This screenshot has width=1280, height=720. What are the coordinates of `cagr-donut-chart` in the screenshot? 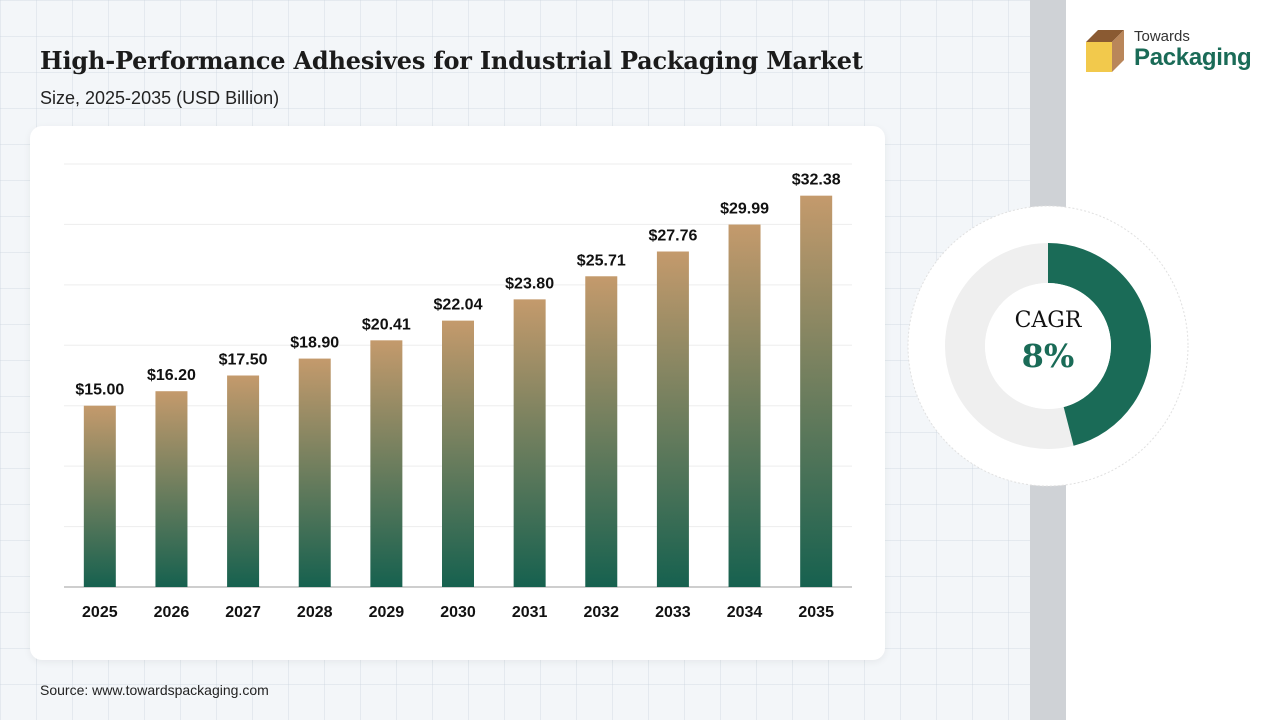 It's located at (1048, 346).